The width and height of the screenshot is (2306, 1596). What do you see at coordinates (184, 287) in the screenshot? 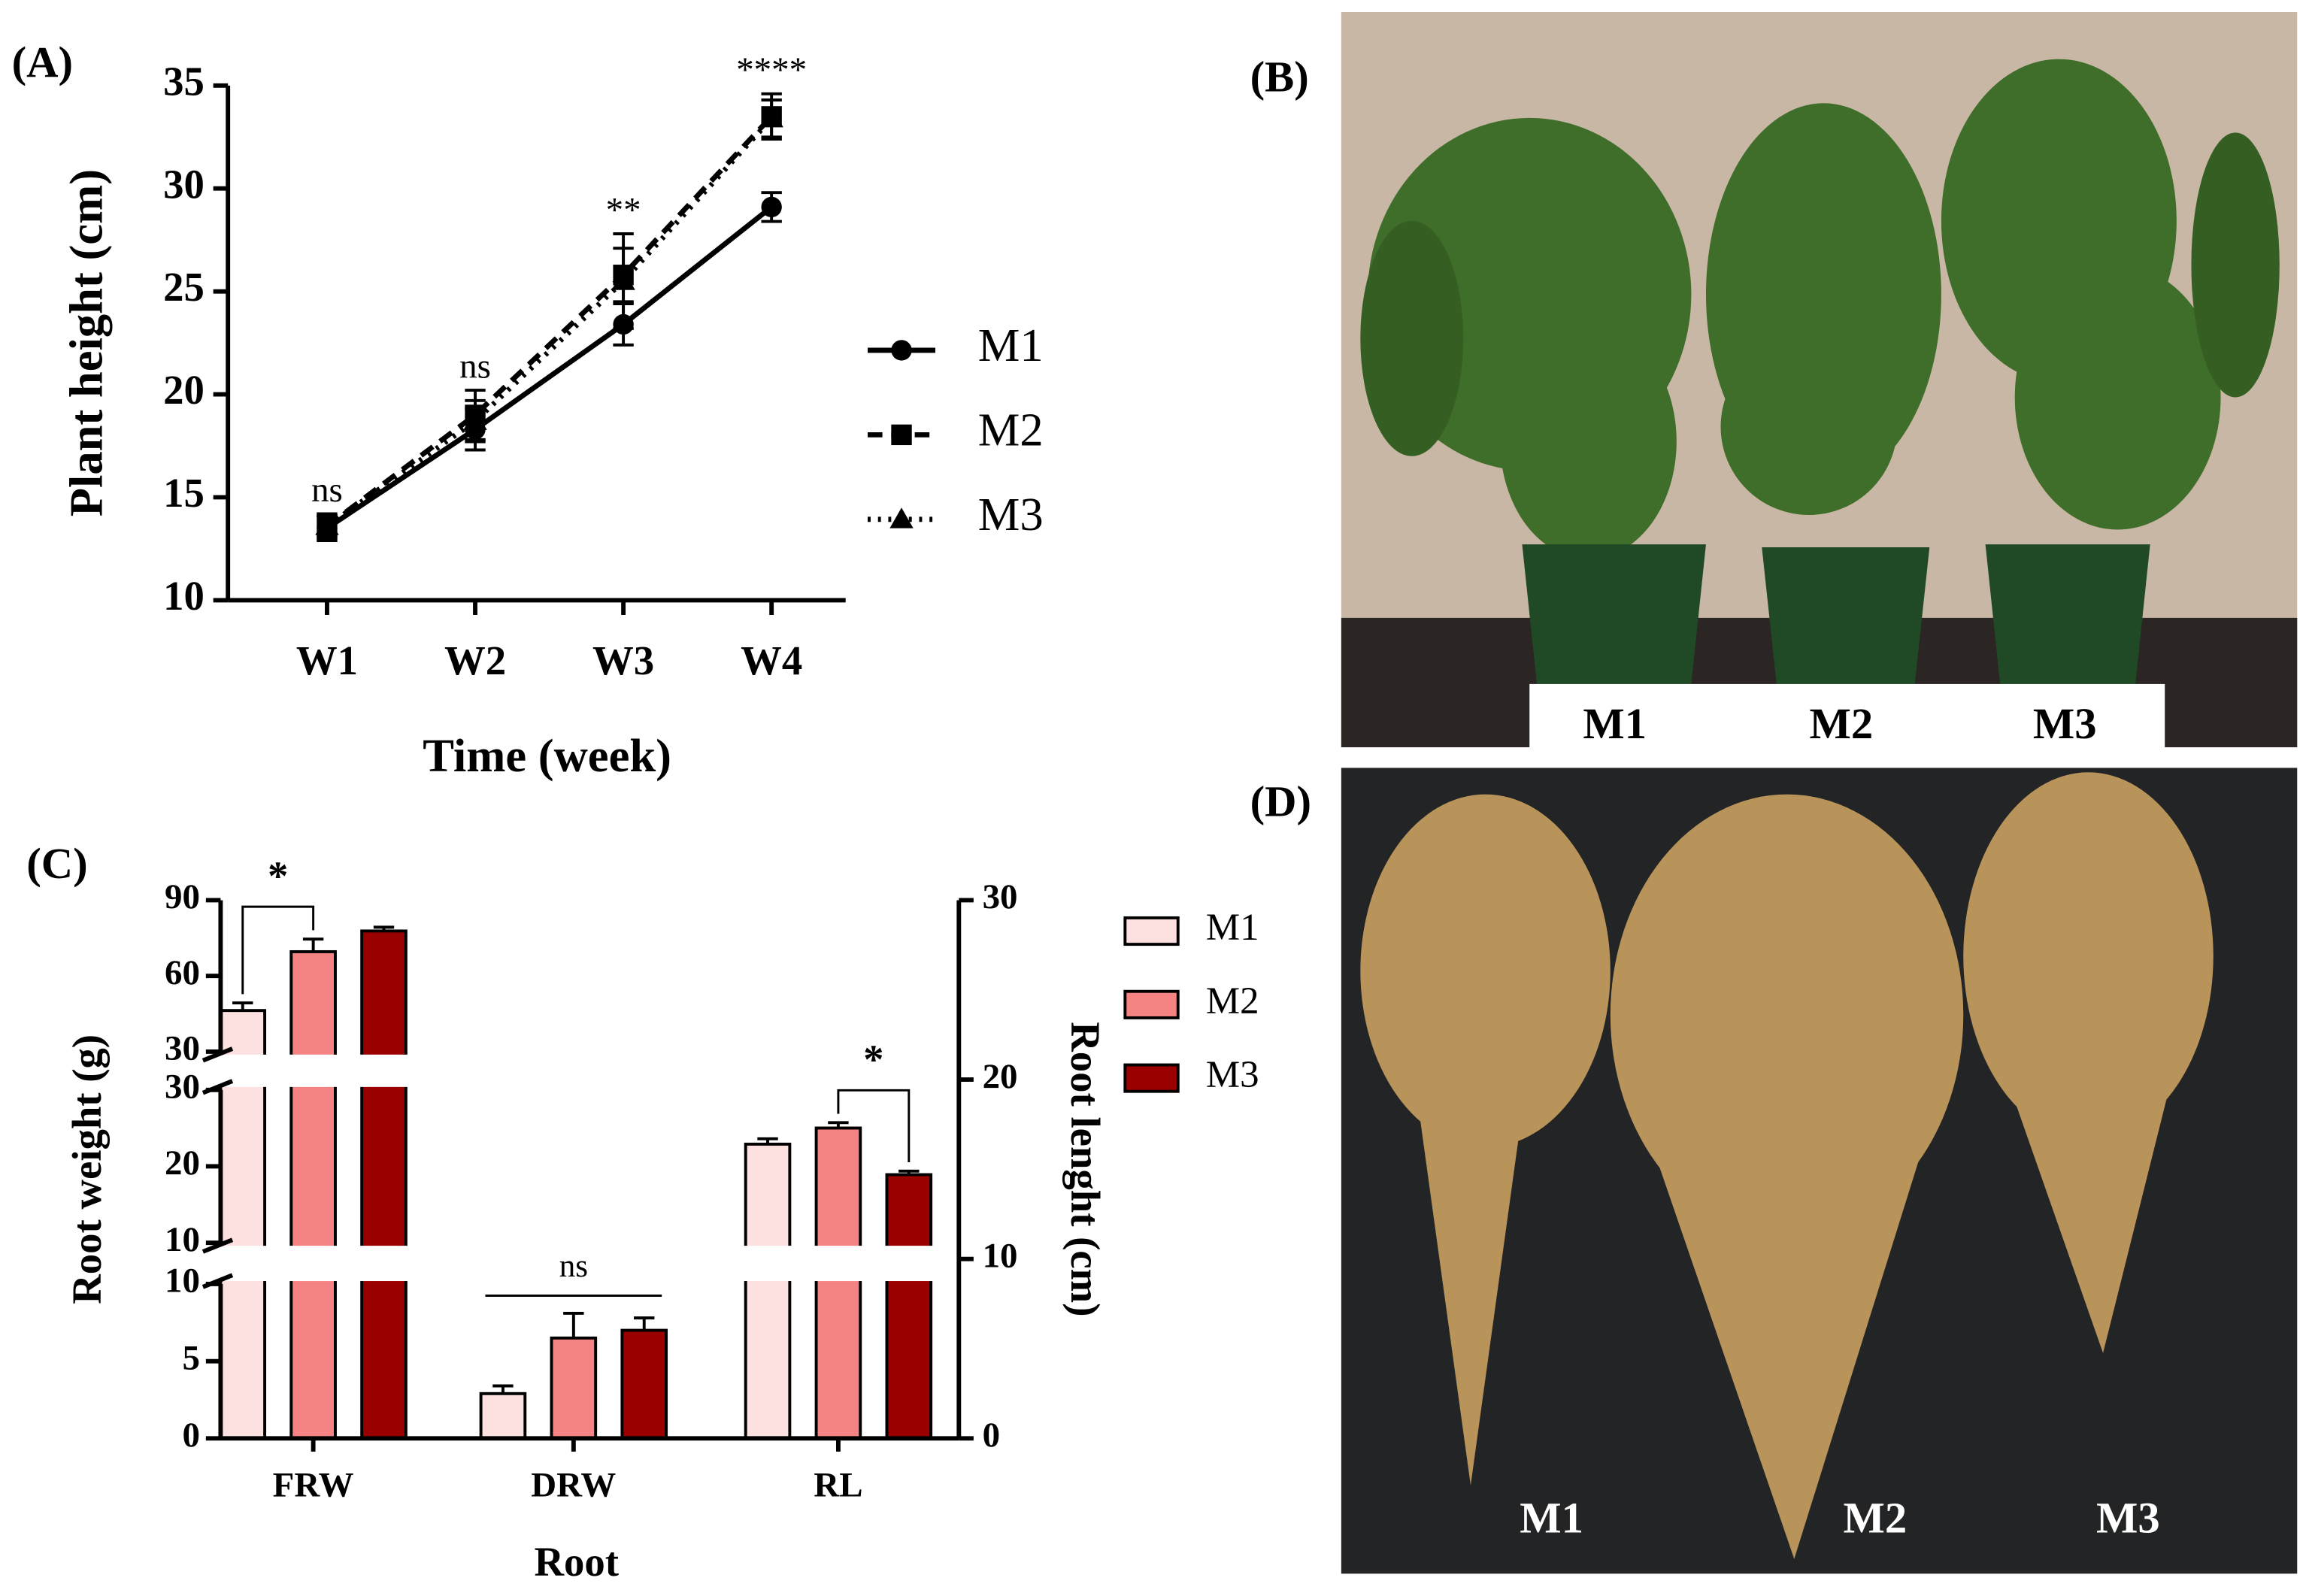
I see `y-tick-label: 25` at bounding box center [184, 287].